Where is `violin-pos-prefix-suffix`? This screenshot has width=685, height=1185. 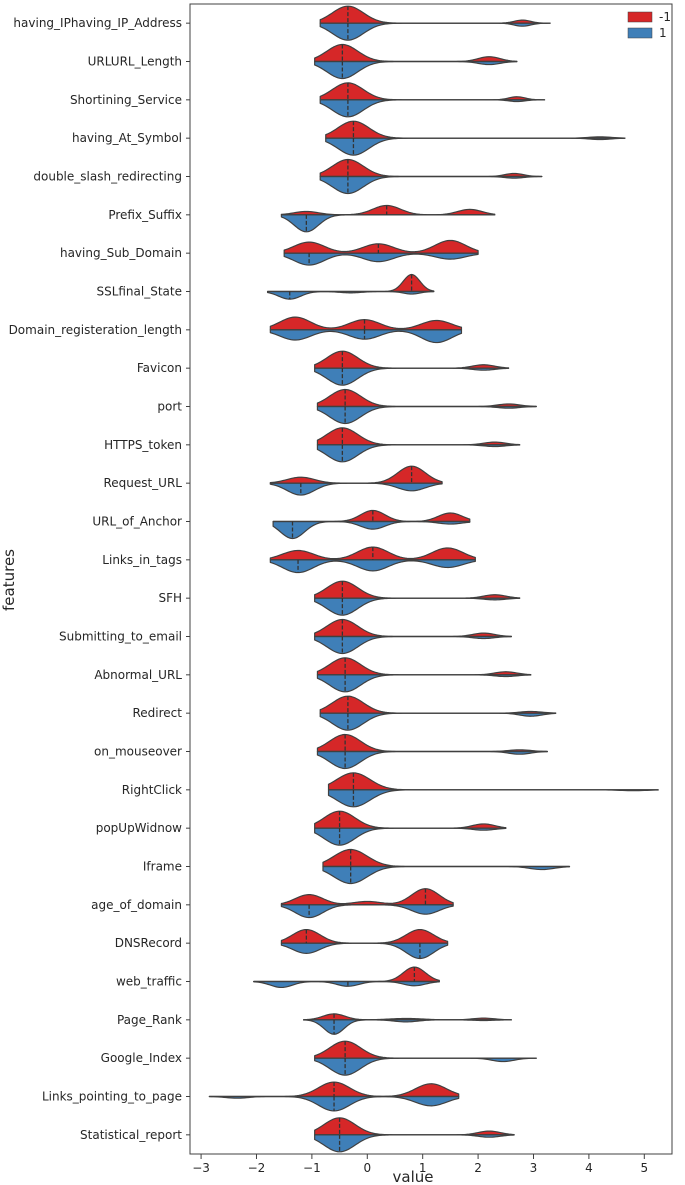 violin-pos-prefix-suffix is located at coordinates (388, 223).